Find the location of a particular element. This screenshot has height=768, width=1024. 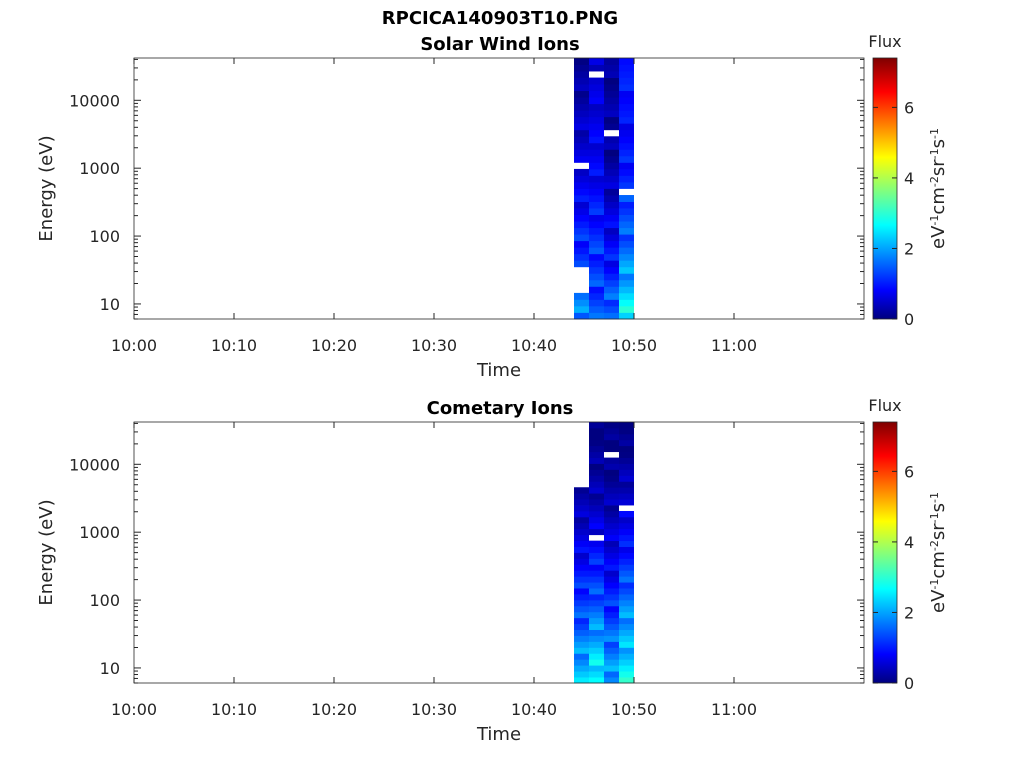

heatmap-cells is located at coordinates (604, 553).